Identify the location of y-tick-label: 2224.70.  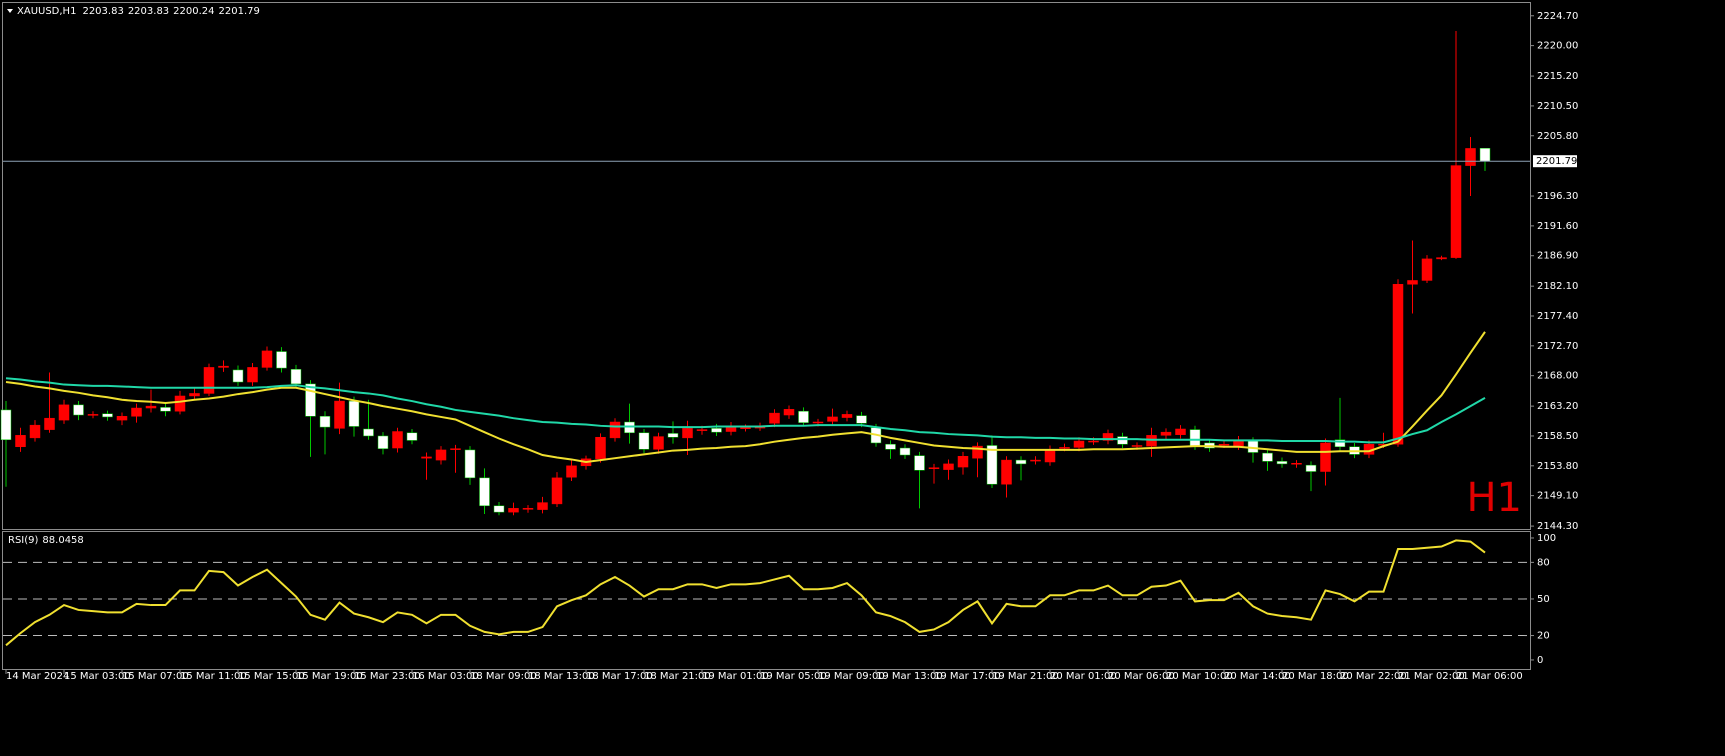
(1557, 16).